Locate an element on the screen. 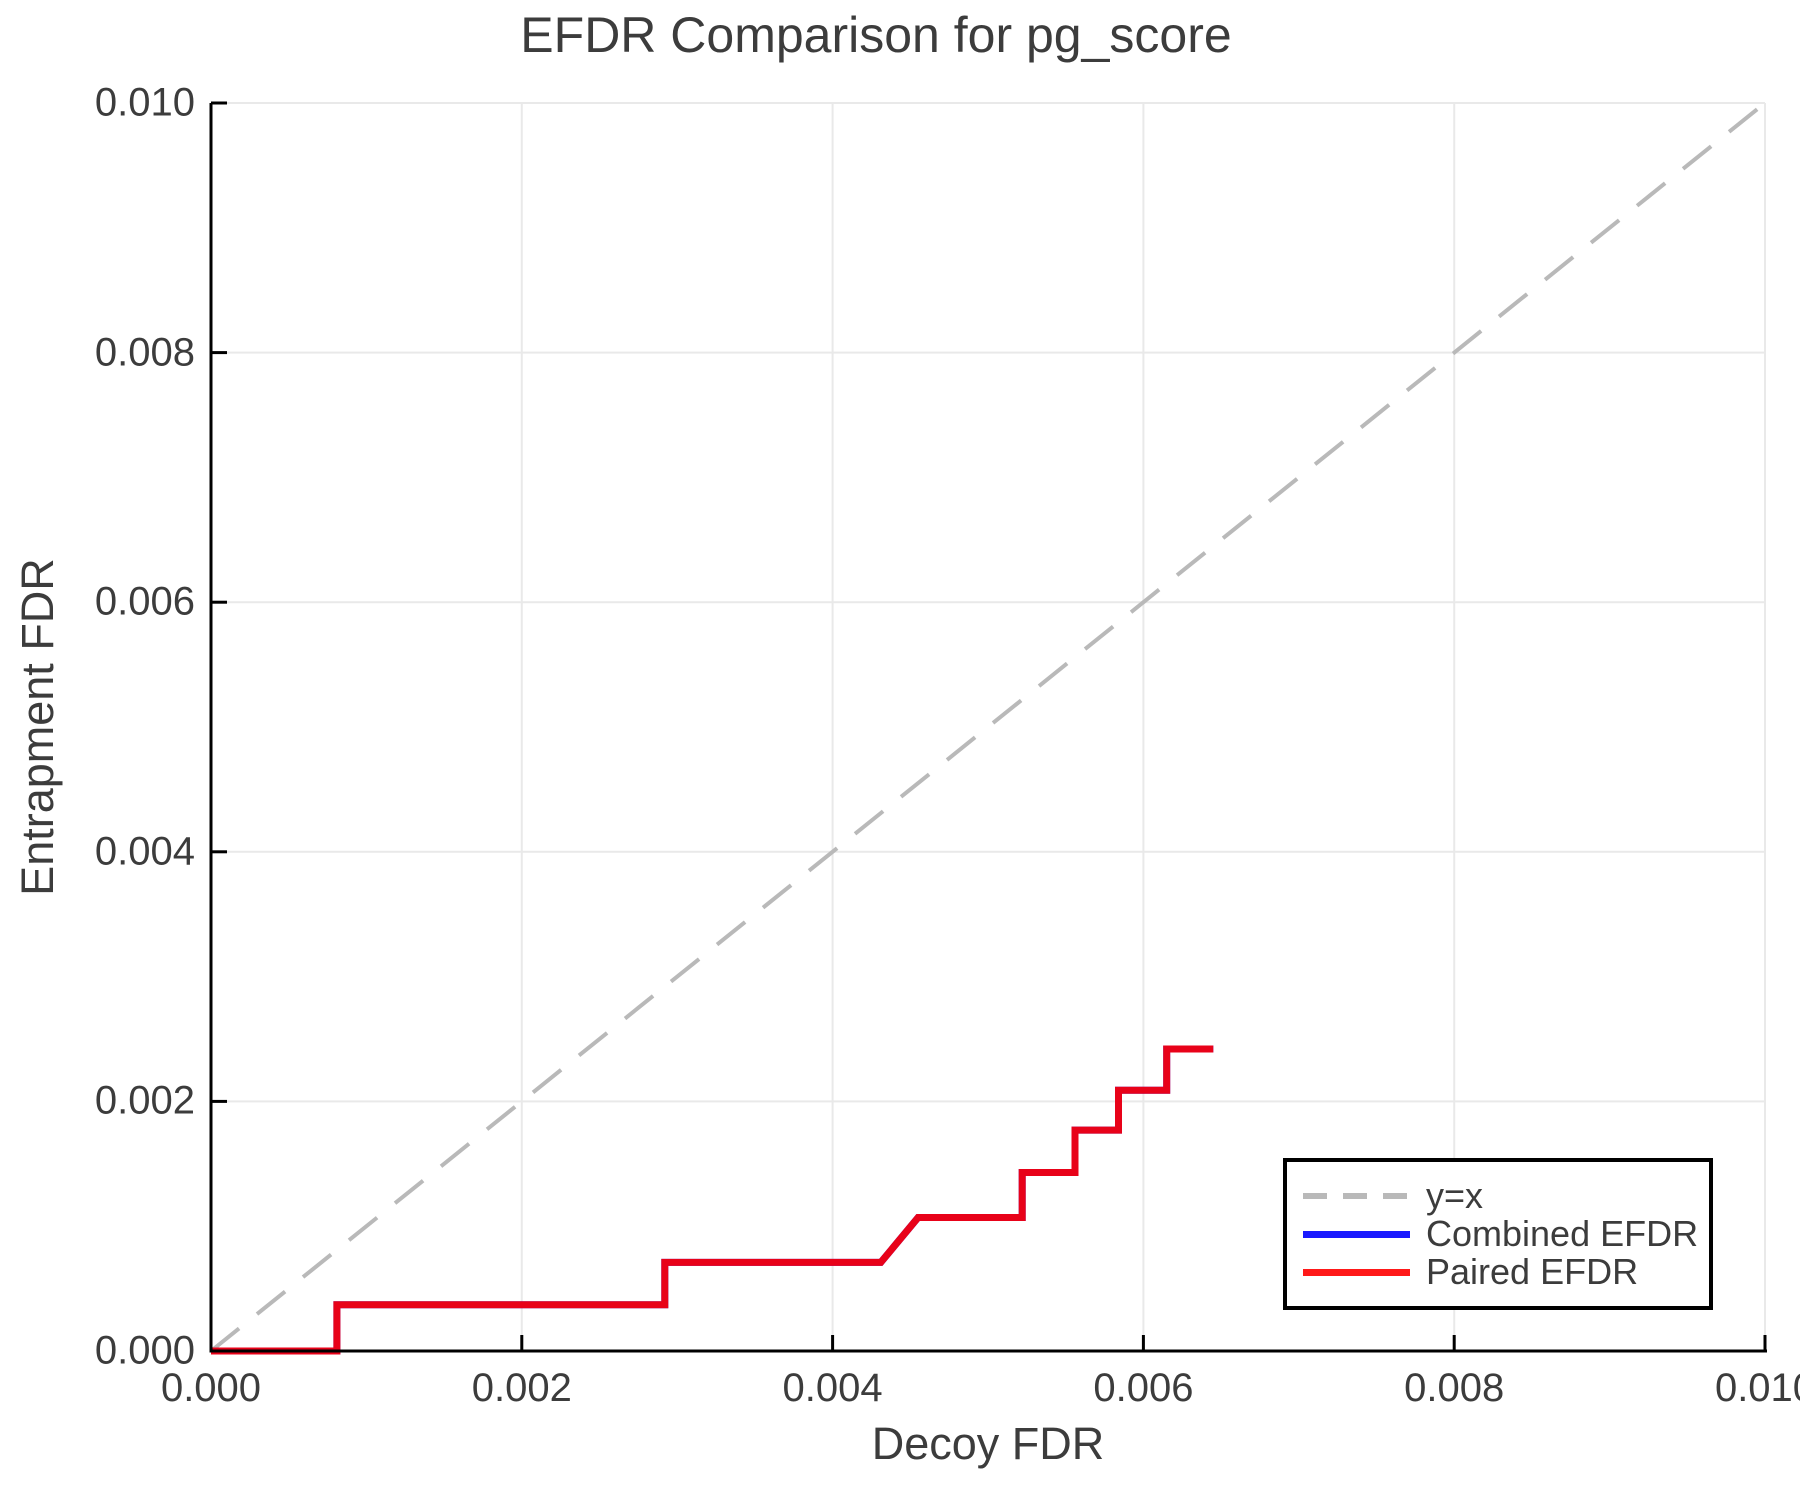  legend-red-line-sample is located at coordinates (1356, 1272).